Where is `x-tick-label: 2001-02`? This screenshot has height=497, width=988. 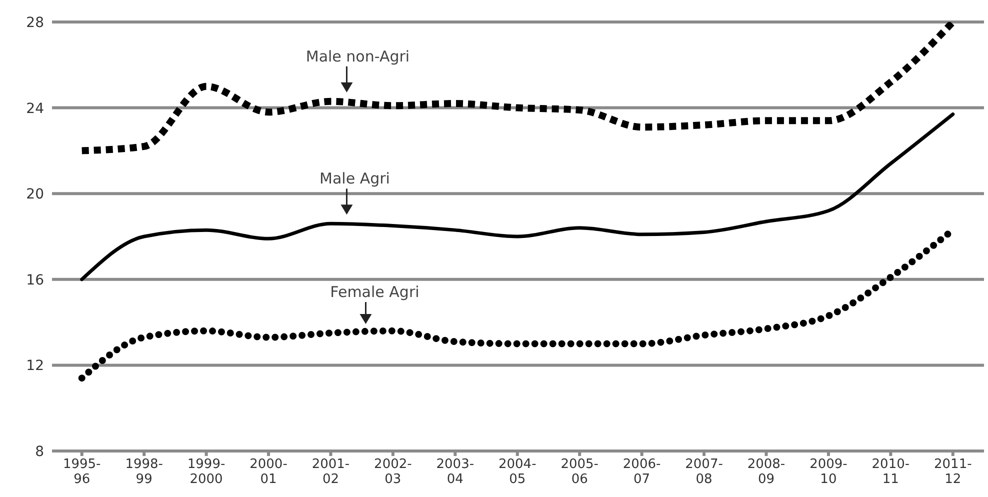 x-tick-label: 2001-02 is located at coordinates (331, 472).